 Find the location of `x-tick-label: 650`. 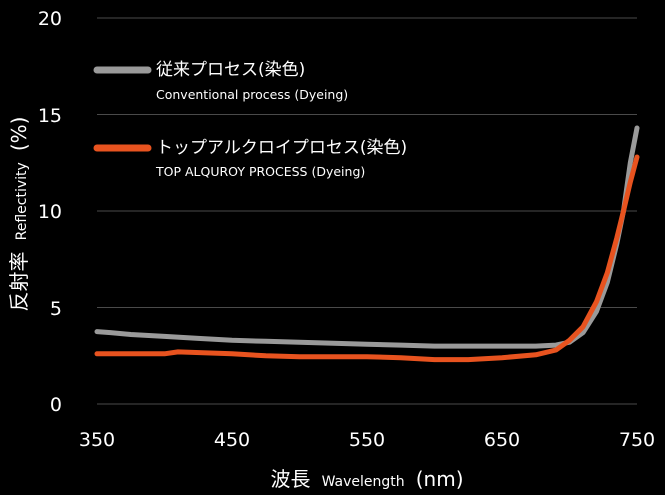

x-tick-label: 650 is located at coordinates (502, 440).